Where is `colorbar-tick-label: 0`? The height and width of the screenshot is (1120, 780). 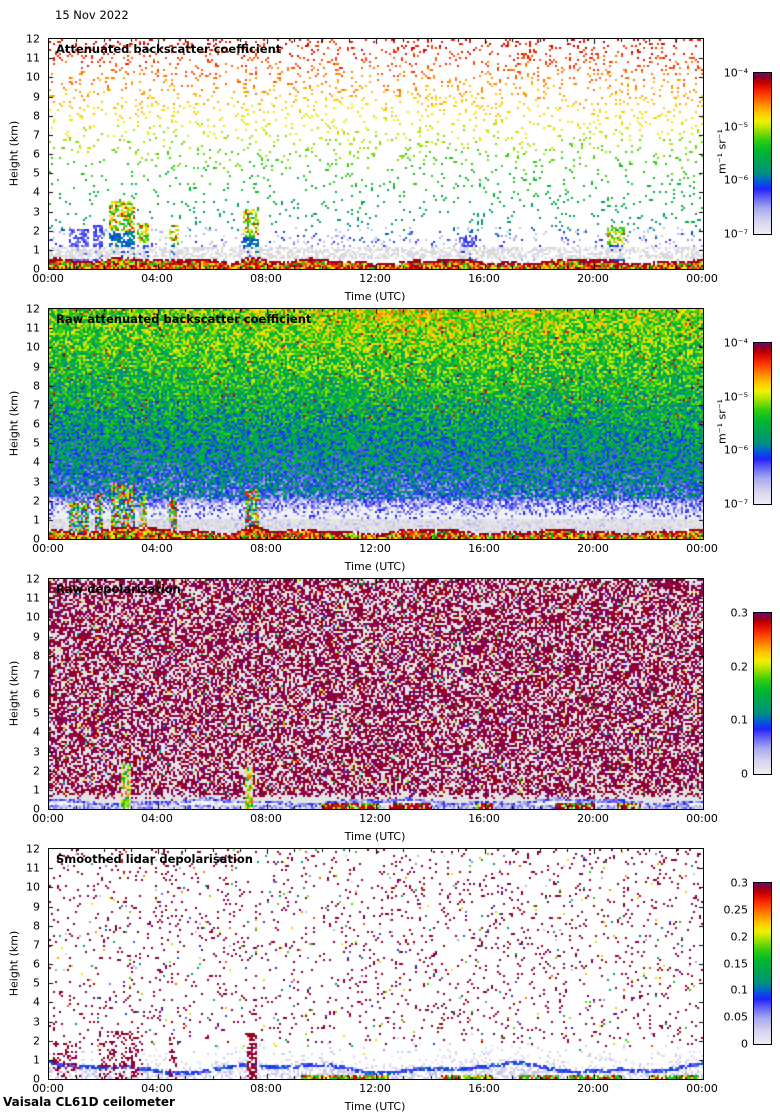
colorbar-tick-label: 0 is located at coordinates (744, 774).